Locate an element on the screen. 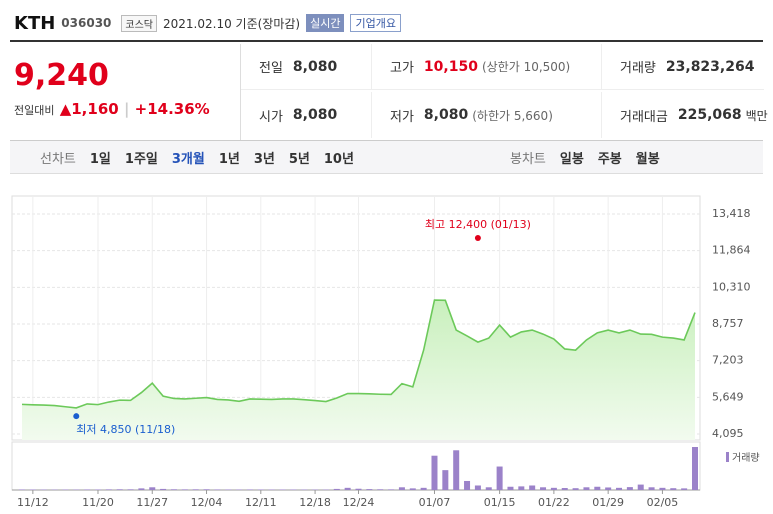 The height and width of the screenshot is (514, 773). quote-label: 거래량 is located at coordinates (638, 68).